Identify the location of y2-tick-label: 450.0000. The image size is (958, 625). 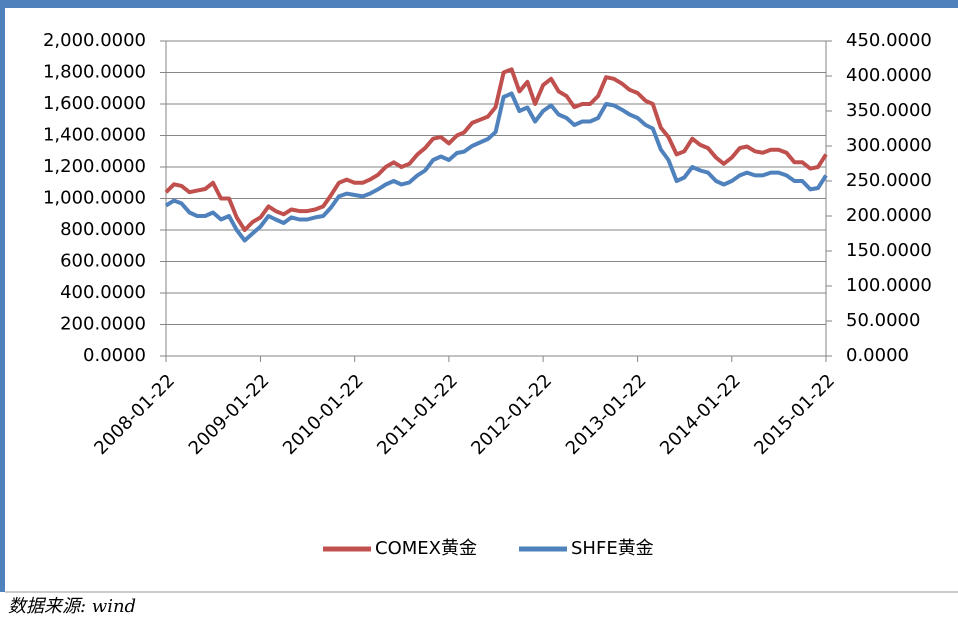
(889, 40).